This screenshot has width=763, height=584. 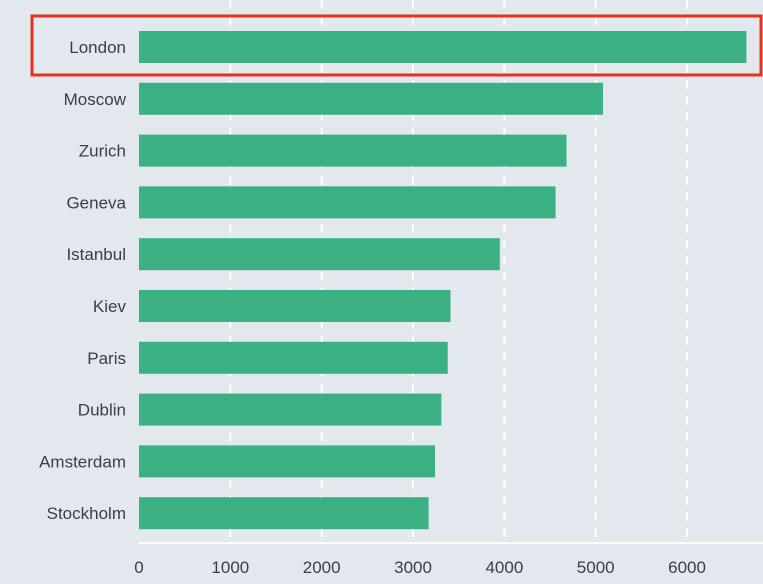 I want to click on category-label-geneva: Geneva, so click(x=96, y=202).